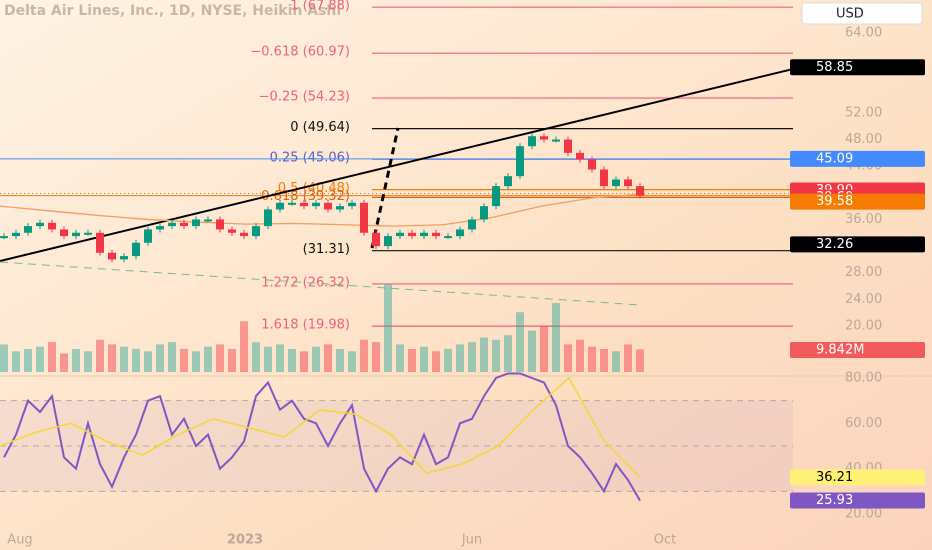 This screenshot has height=550, width=932. I want to click on currency-label: USD, so click(850, 14).